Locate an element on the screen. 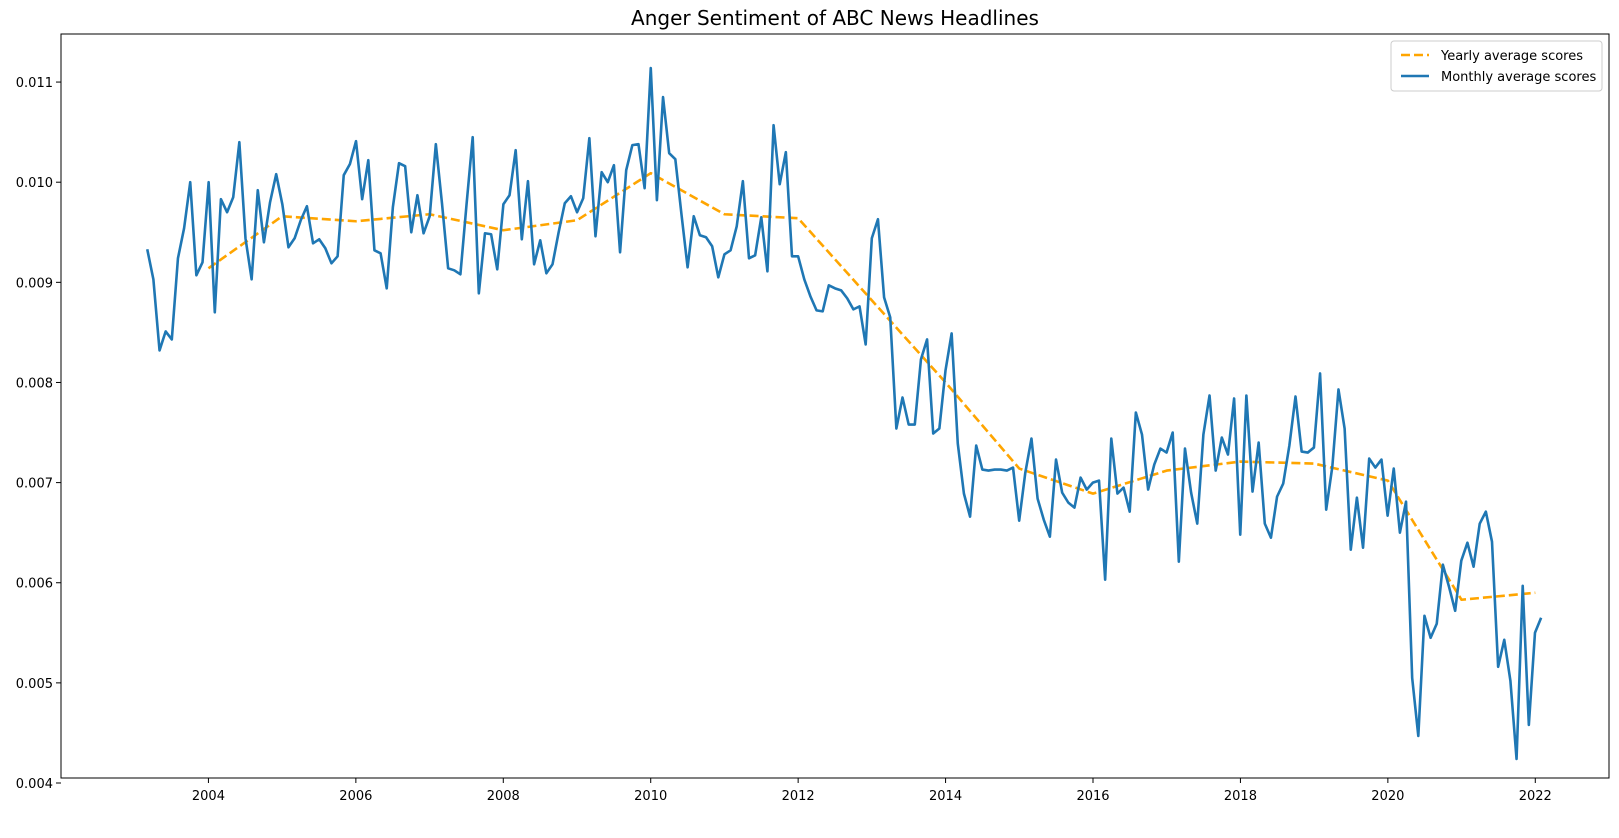 This screenshot has width=1619, height=838. y-tick-label: 0.008 is located at coordinates (34, 383).